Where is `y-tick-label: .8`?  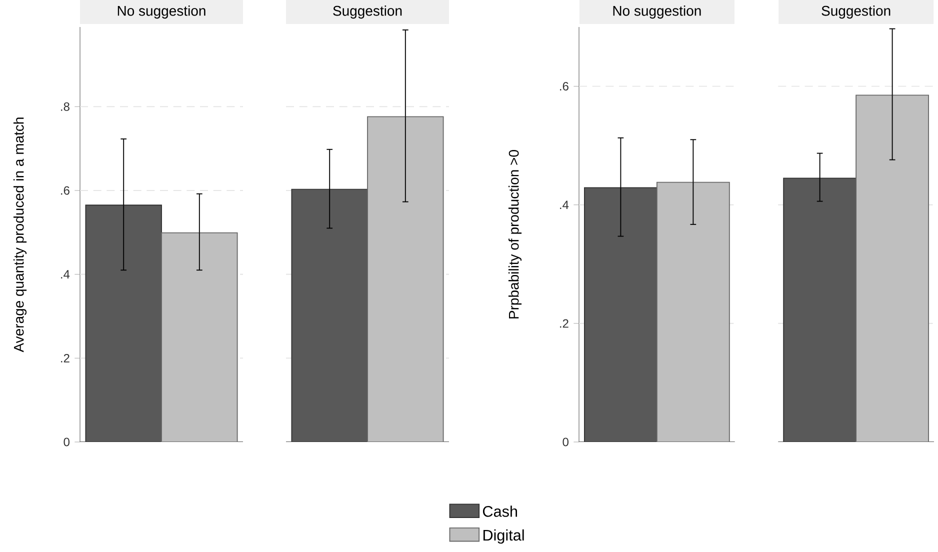
y-tick-label: .8 is located at coordinates (65, 106).